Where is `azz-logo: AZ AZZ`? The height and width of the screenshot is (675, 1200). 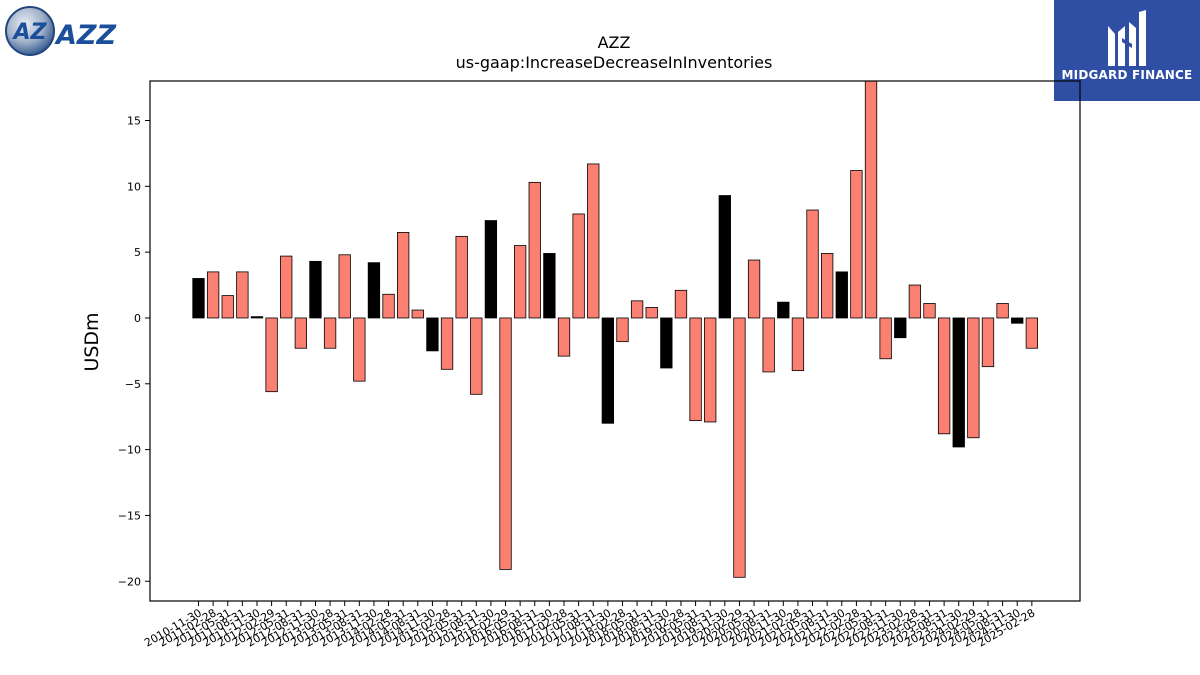 azz-logo: AZ AZZ is located at coordinates (60, 31).